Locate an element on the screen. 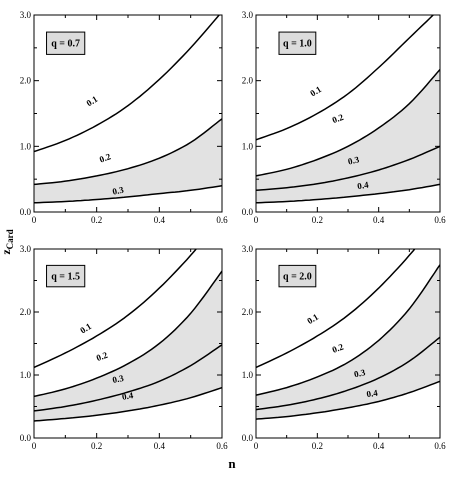  panel-label: q = 1.5 is located at coordinates (65, 277).